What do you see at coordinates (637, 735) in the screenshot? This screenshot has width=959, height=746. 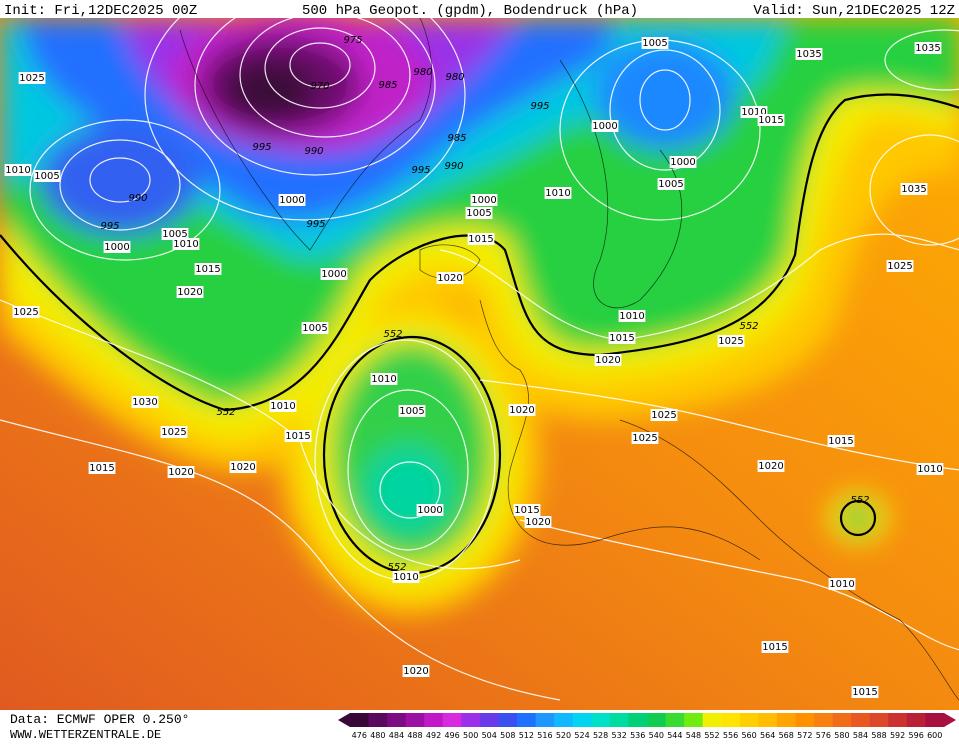 I see `colorbar-label: 536` at bounding box center [637, 735].